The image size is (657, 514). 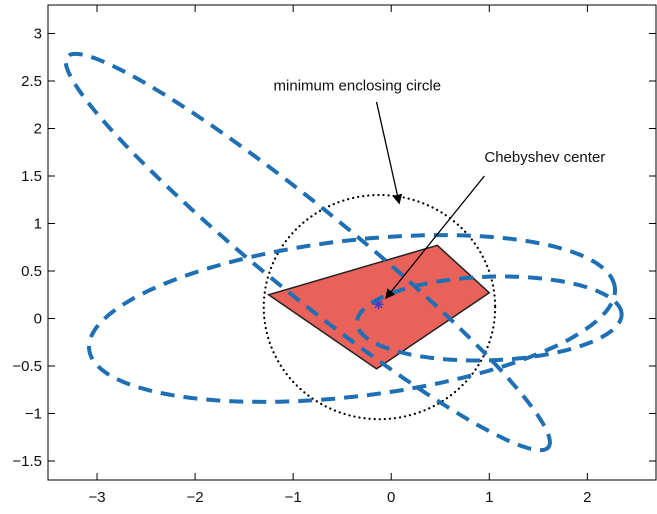 What do you see at coordinates (38, 319) in the screenshot?
I see `y-tick-label: 0` at bounding box center [38, 319].